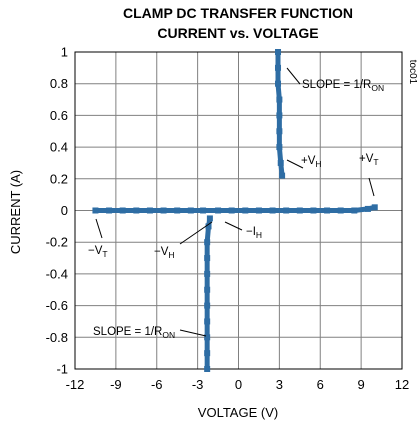  I want to click on y-tick-label: -0.4, so click(57, 273).